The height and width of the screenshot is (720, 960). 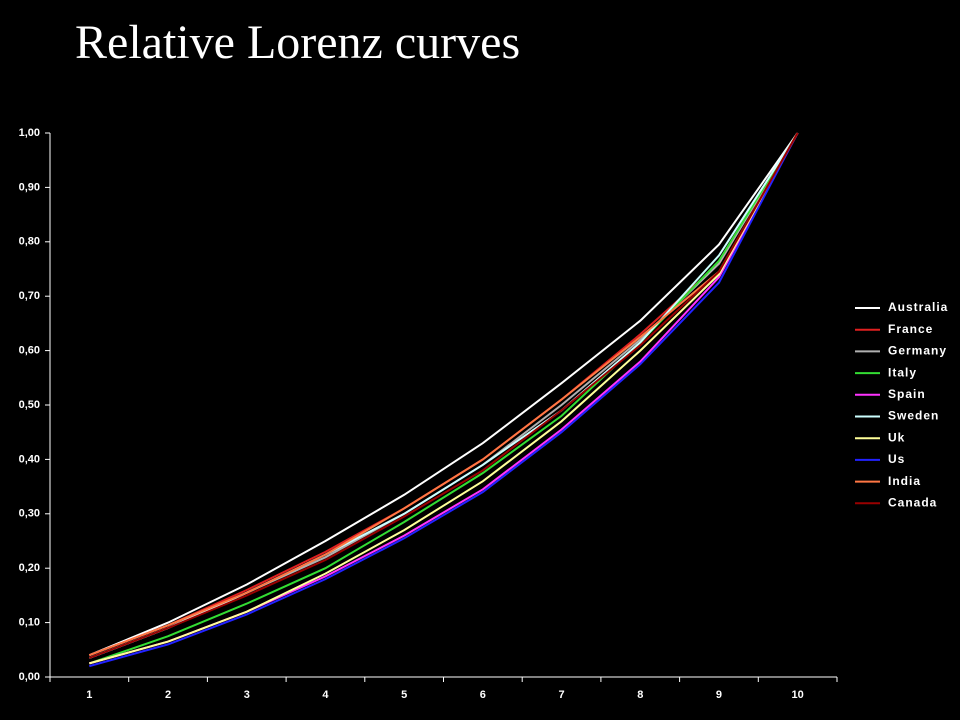 I want to click on legend-label: Sweden, so click(x=913, y=416).